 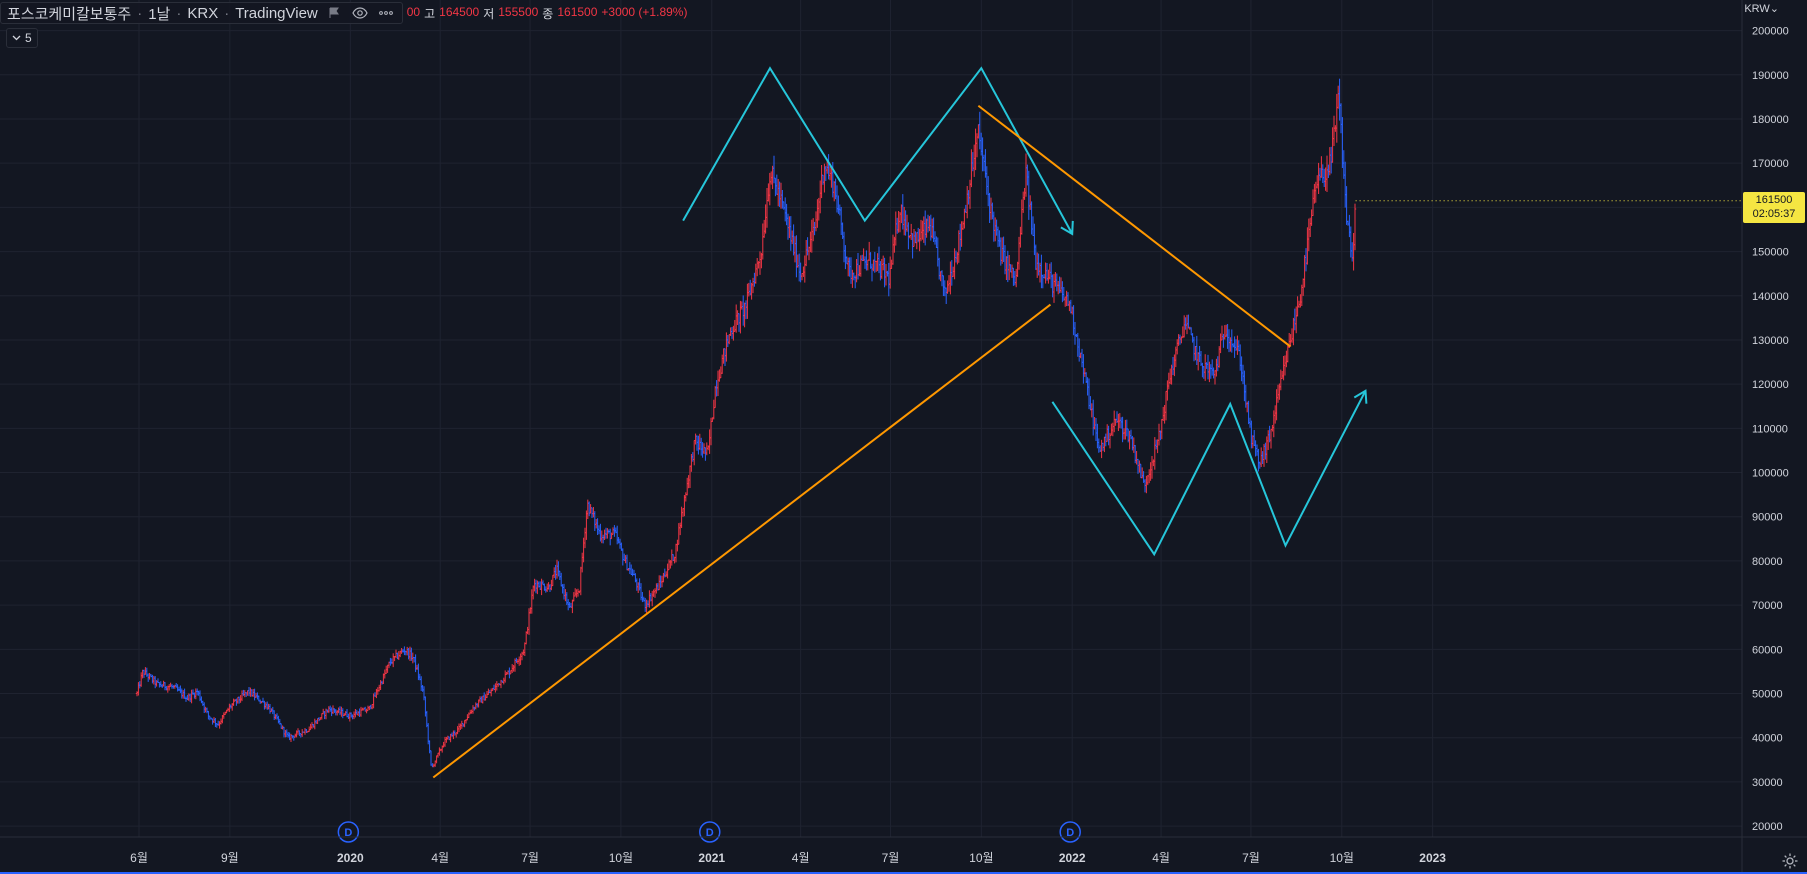 What do you see at coordinates (69, 14) in the screenshot?
I see `symbol-name: 포스코케미칼보통주` at bounding box center [69, 14].